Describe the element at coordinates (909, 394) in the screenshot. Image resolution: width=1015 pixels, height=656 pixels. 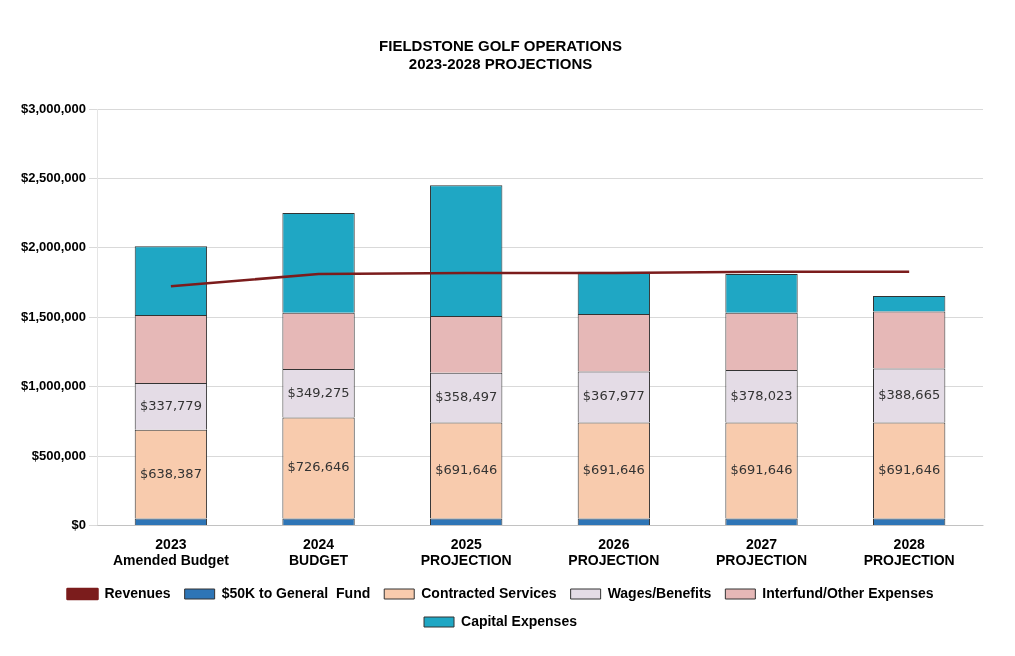
I see `data-label: $388,665` at that location.